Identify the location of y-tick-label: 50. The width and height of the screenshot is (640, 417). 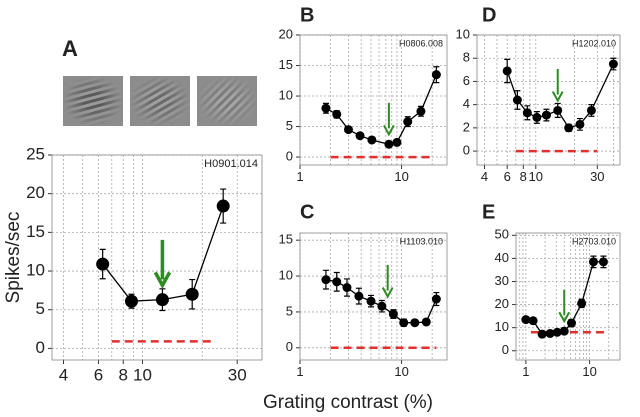
(502, 234).